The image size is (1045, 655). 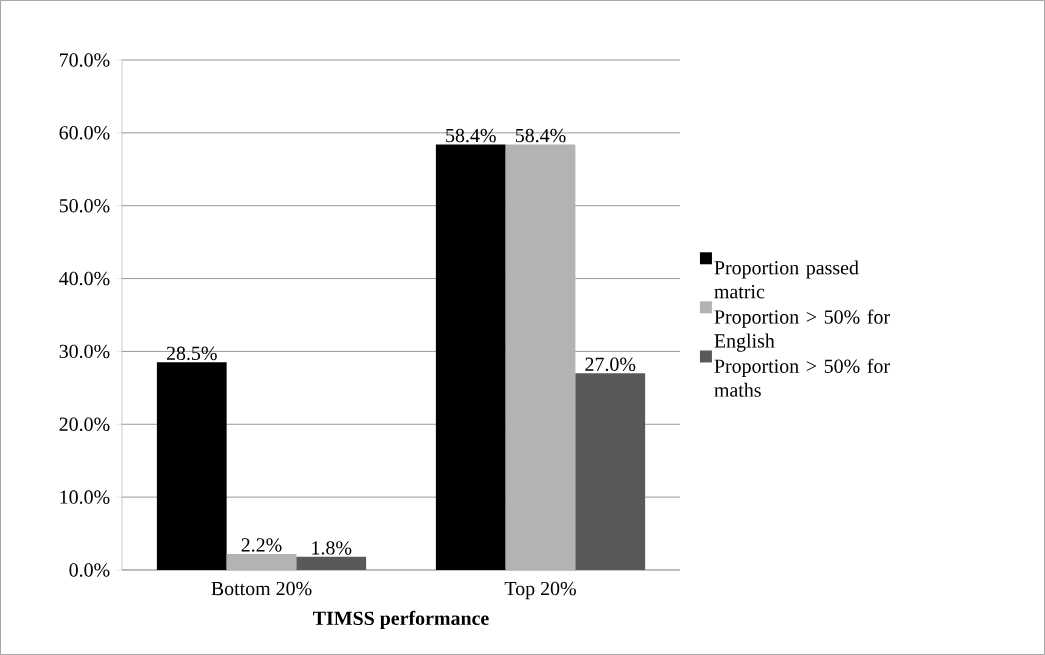 What do you see at coordinates (84, 351) in the screenshot?
I see `y-tick-label: 30.0%` at bounding box center [84, 351].